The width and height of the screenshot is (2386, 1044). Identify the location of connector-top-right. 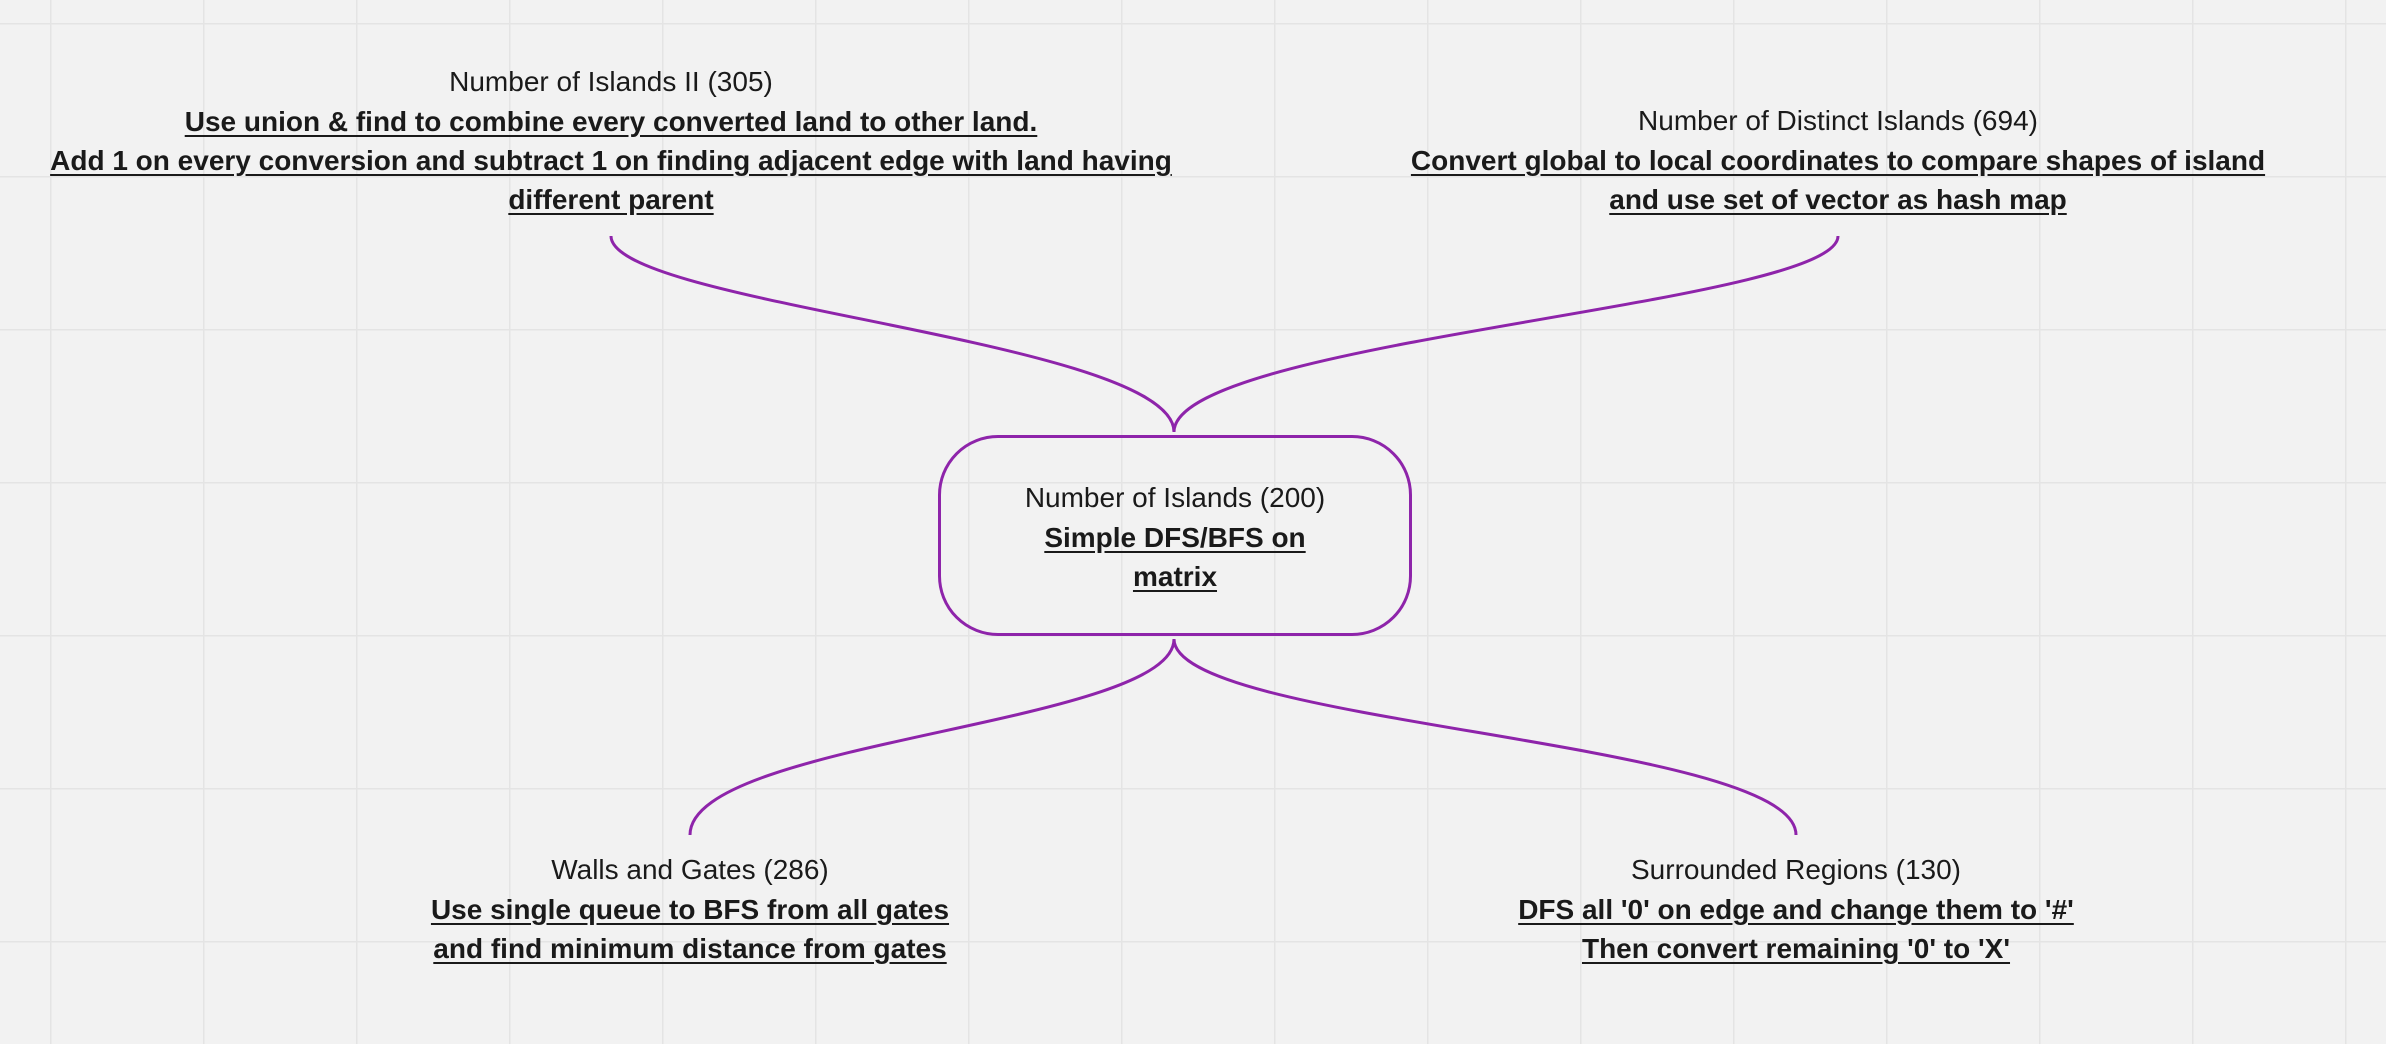
(1506, 334).